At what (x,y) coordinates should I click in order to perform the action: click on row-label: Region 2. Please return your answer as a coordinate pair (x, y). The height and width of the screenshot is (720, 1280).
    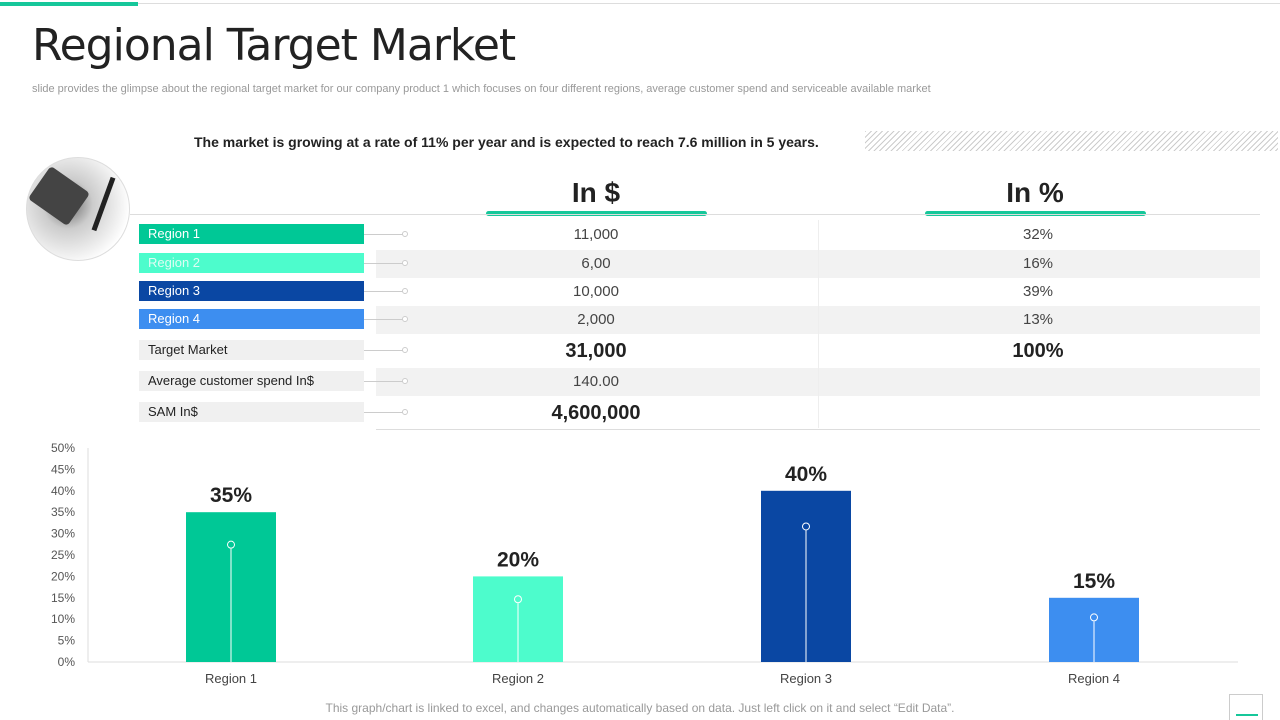
    Looking at the image, I should click on (251, 263).